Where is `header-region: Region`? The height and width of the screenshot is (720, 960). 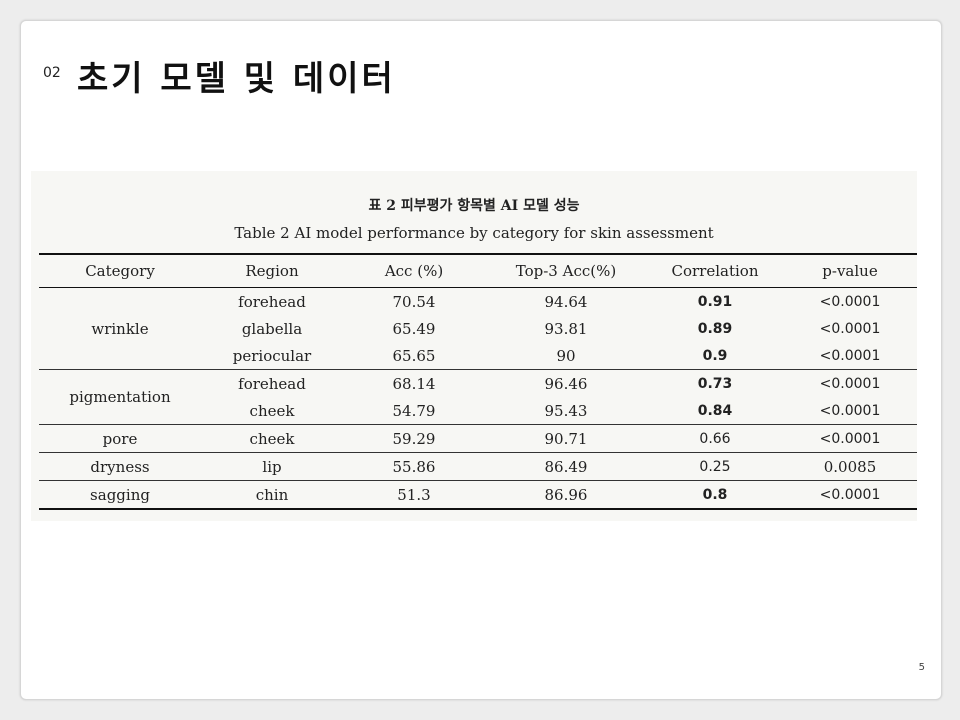
header-region: Region is located at coordinates (272, 271).